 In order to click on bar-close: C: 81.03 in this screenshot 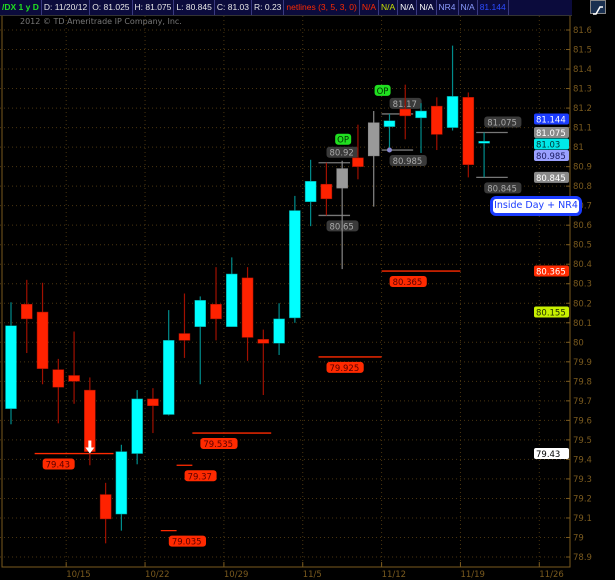, I will do `click(233, 7)`.